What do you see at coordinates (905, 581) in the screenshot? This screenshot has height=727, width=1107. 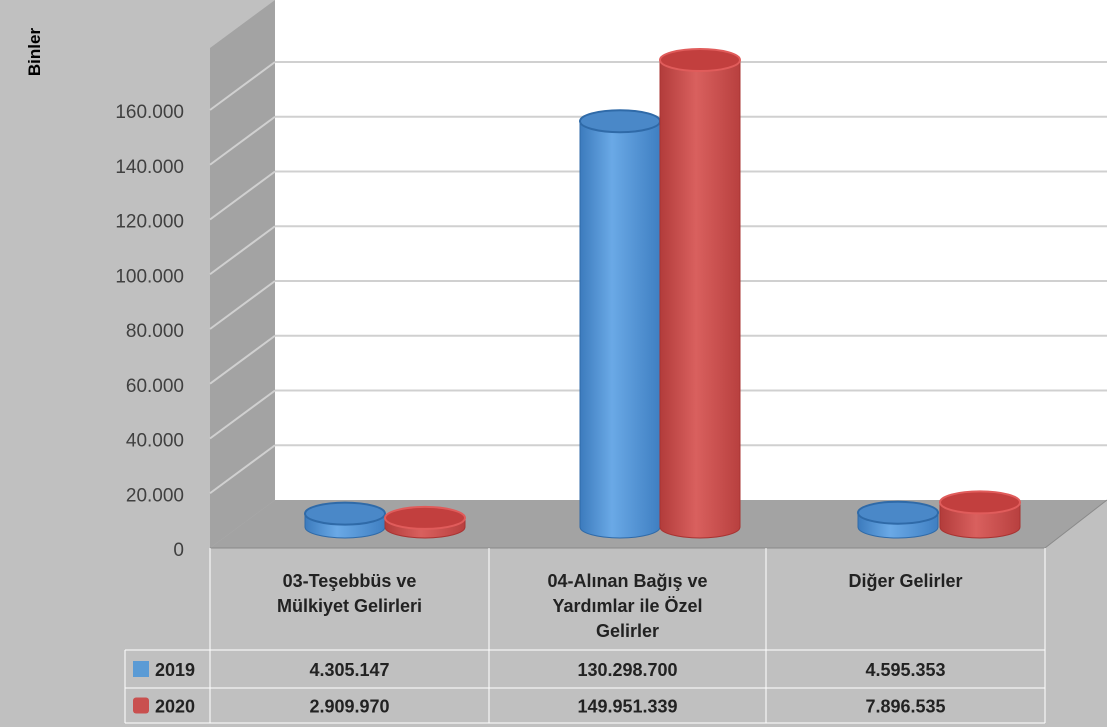 I see `category-label: Diğer Gelirler` at bounding box center [905, 581].